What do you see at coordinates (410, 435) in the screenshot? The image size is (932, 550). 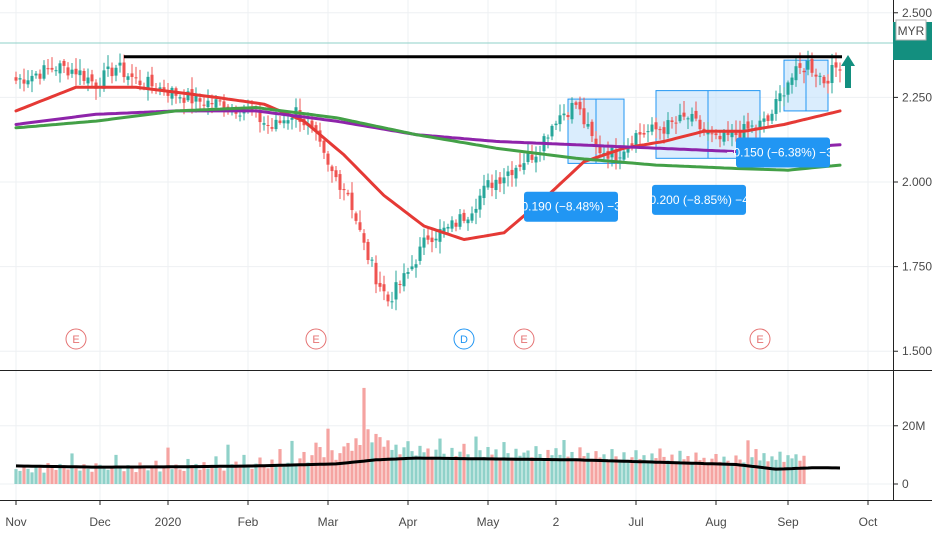 I see `volume-bars` at bounding box center [410, 435].